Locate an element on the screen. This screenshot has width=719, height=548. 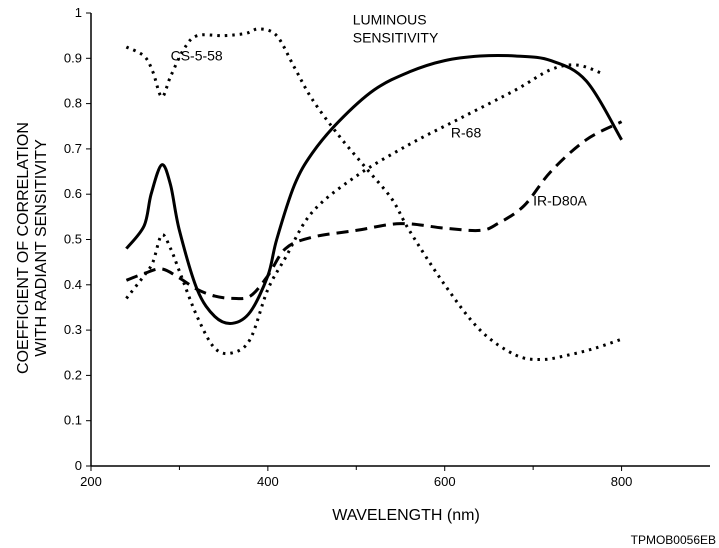
curve-label: LUMINOUS is located at coordinates (390, 19).